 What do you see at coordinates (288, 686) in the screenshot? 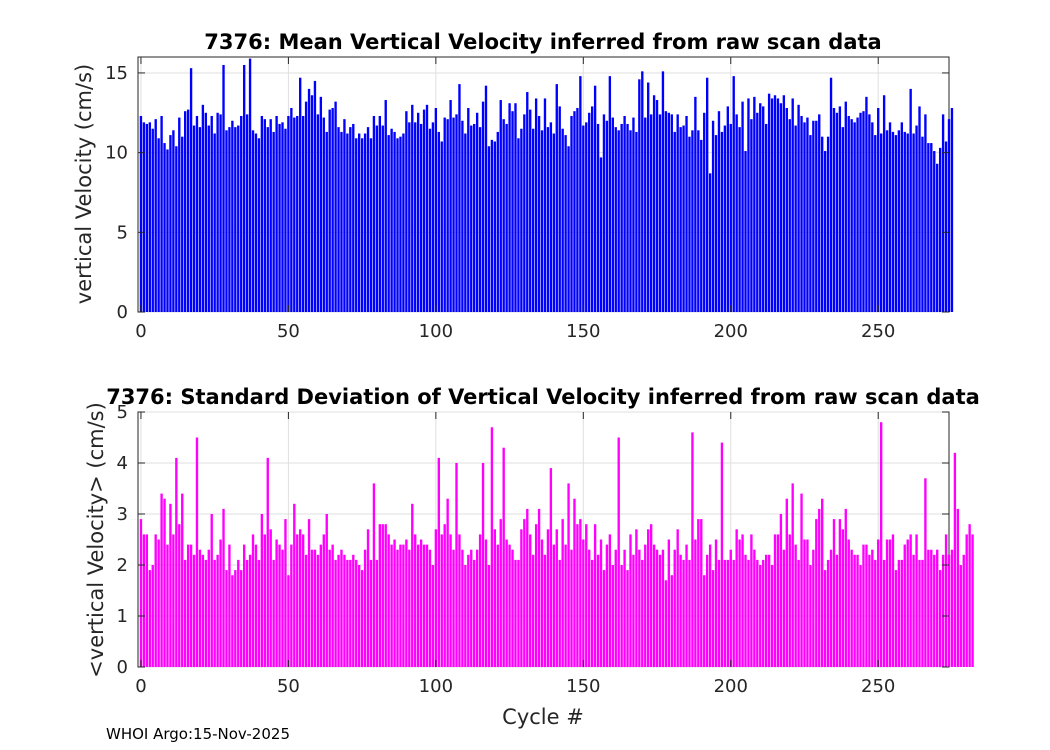
I see `x-tick-label: 50` at bounding box center [288, 686].